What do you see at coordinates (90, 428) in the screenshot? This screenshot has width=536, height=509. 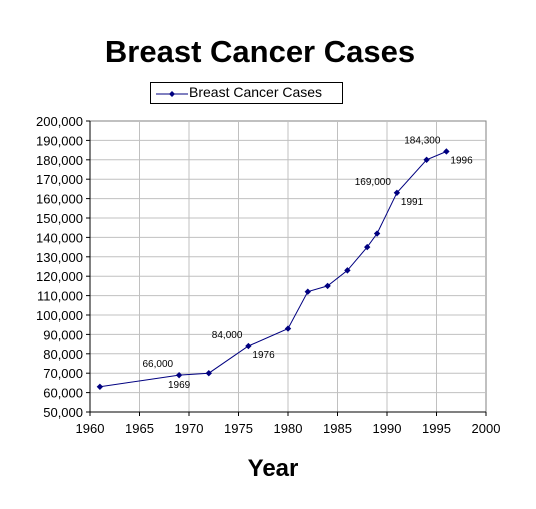 I see `x-tick-label: 1960` at bounding box center [90, 428].